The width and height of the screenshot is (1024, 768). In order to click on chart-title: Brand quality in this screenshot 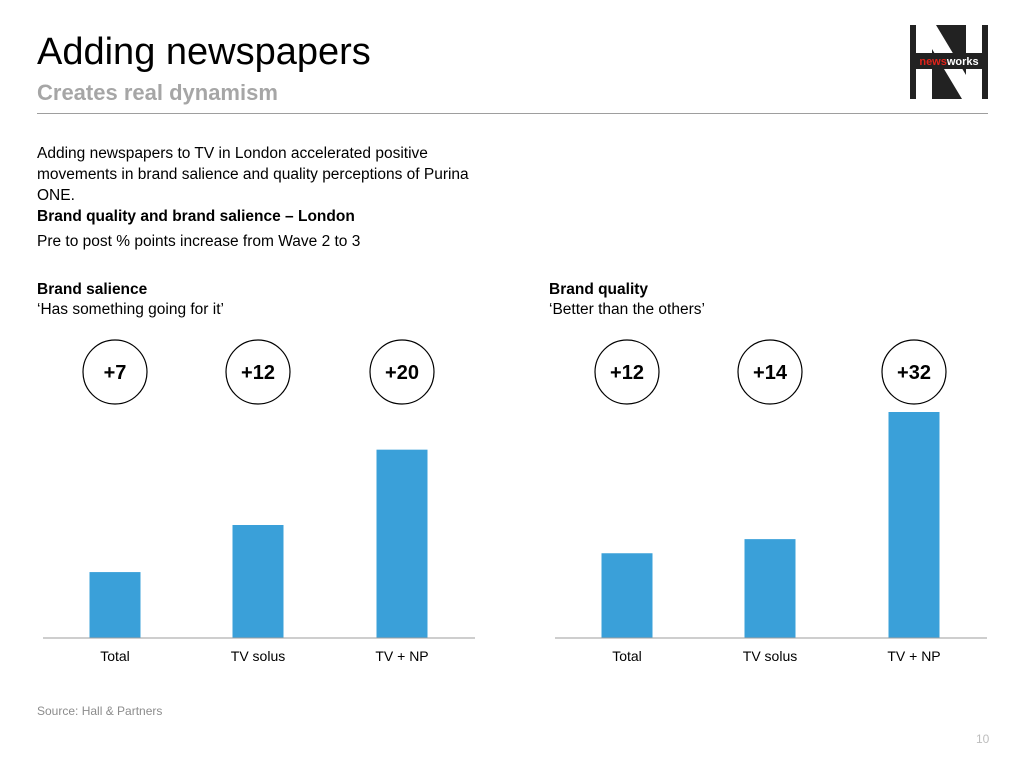, I will do `click(599, 289)`.